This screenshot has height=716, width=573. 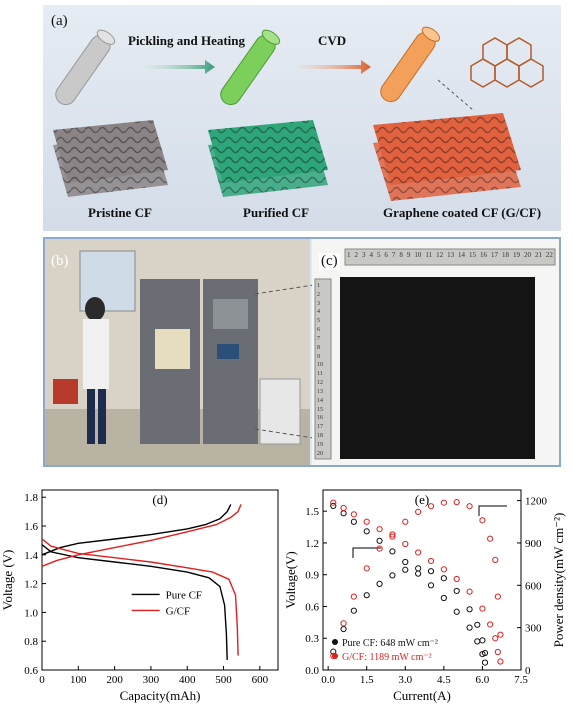 I want to click on coated-fiber, so click(x=410, y=64).